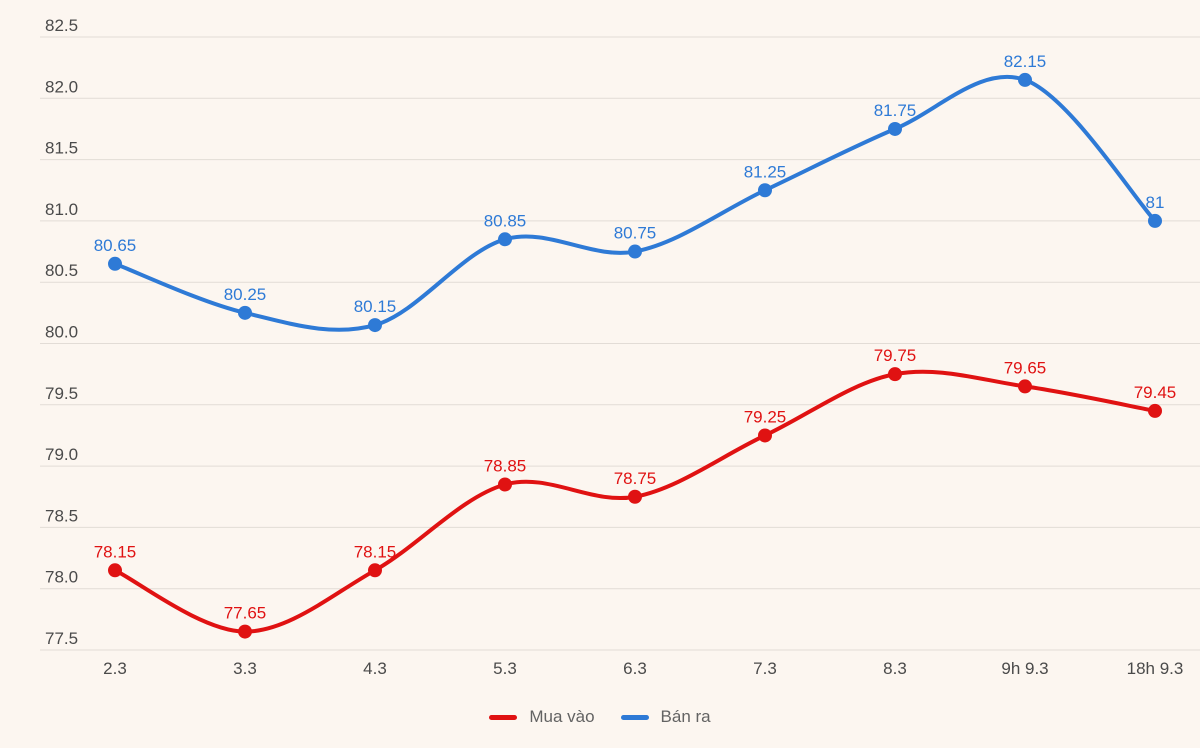 The image size is (1200, 748). I want to click on legend-item-mua-vao: Mua vào, so click(542, 717).